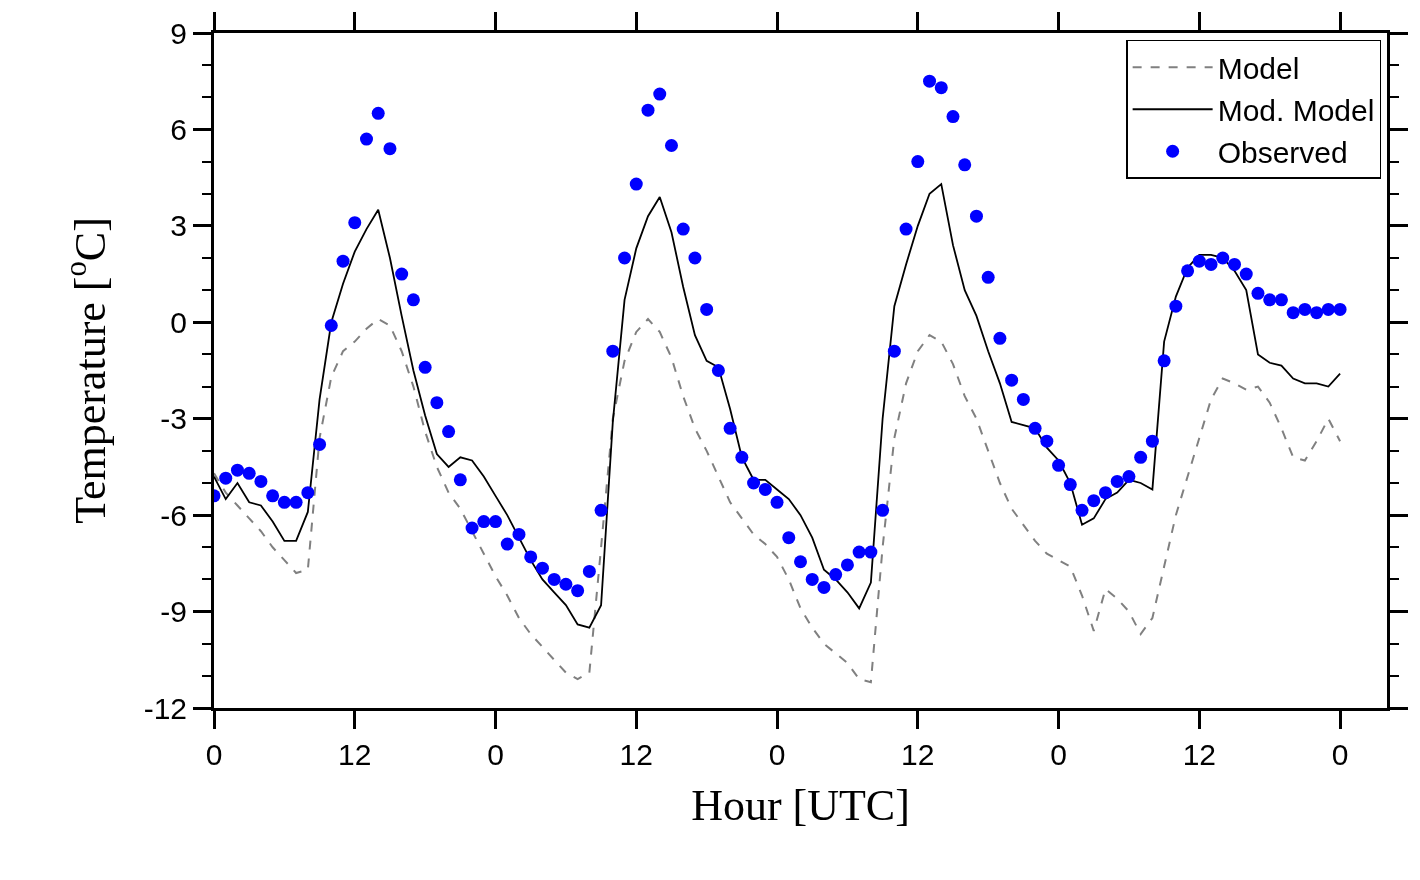 The width and height of the screenshot is (1420, 880). What do you see at coordinates (173, 419) in the screenshot?
I see `y-tick-label: -3` at bounding box center [173, 419].